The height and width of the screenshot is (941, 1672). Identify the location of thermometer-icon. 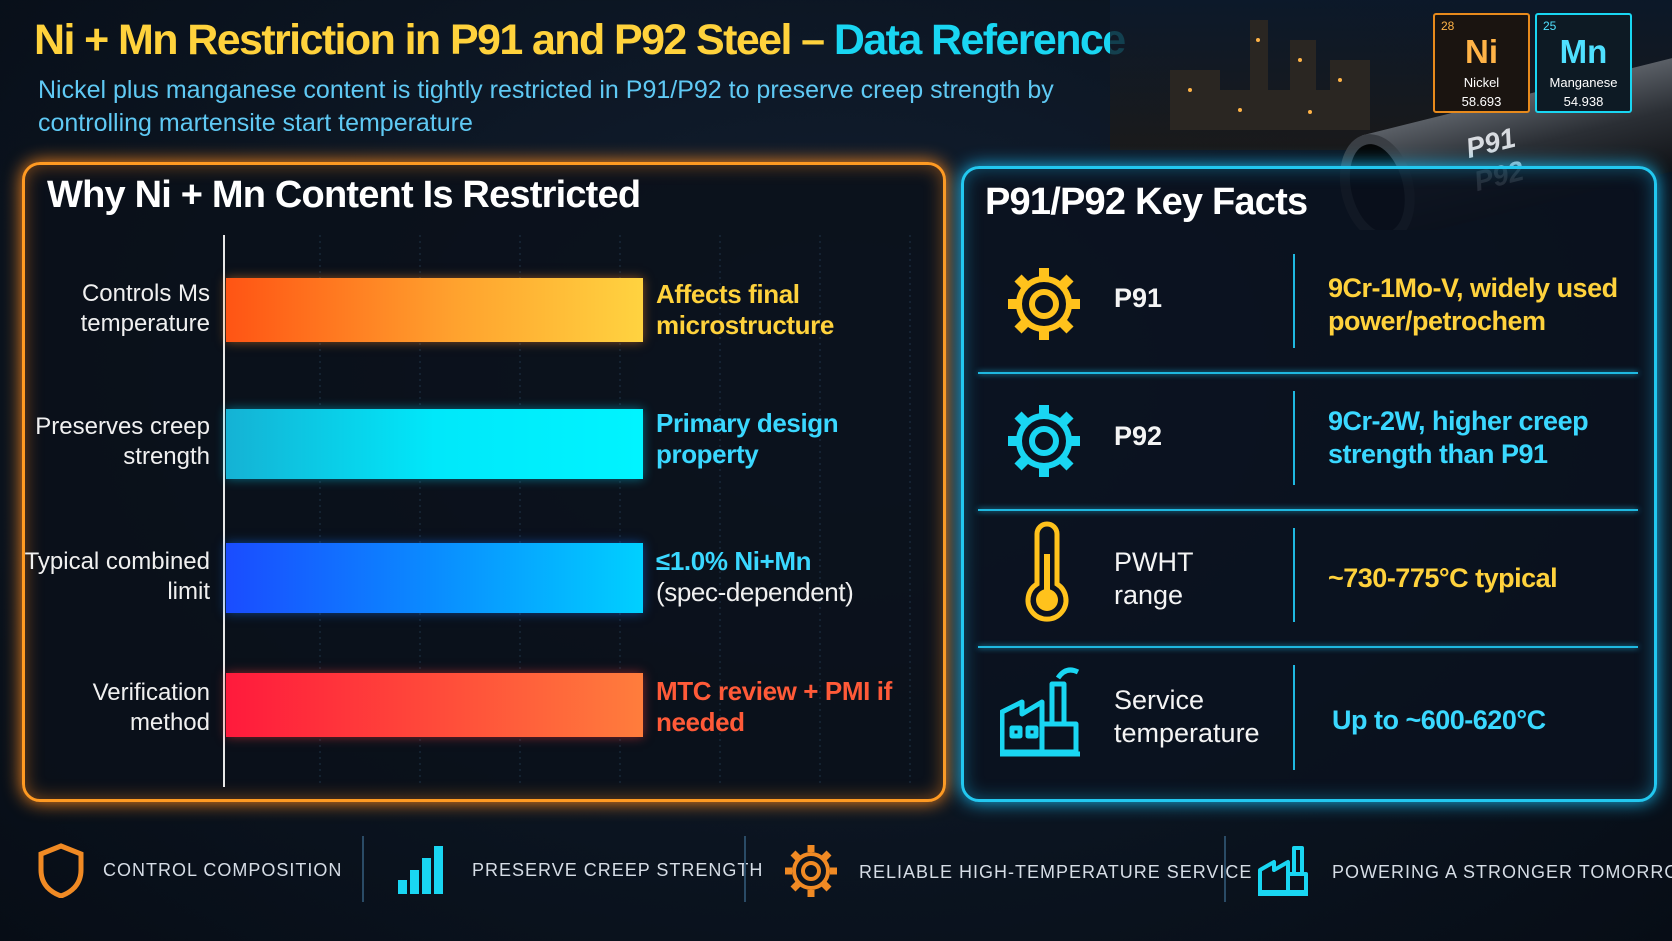
(1047, 571).